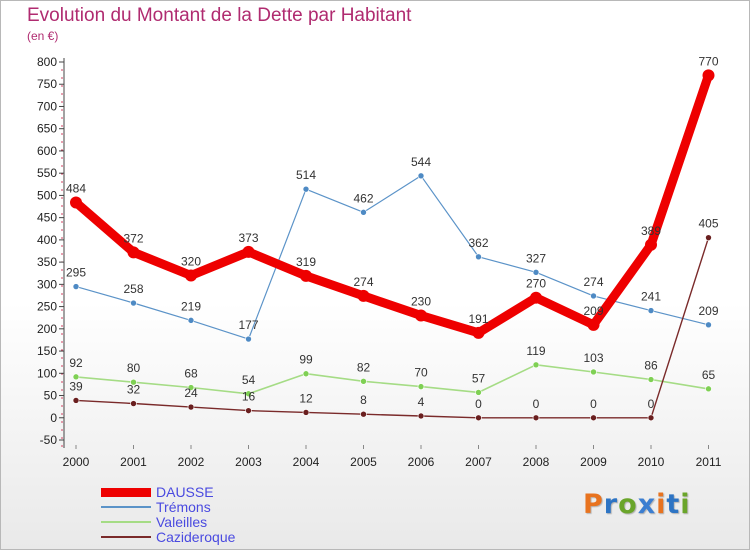 The width and height of the screenshot is (750, 550). I want to click on y-tick-label: 400, so click(47, 240).